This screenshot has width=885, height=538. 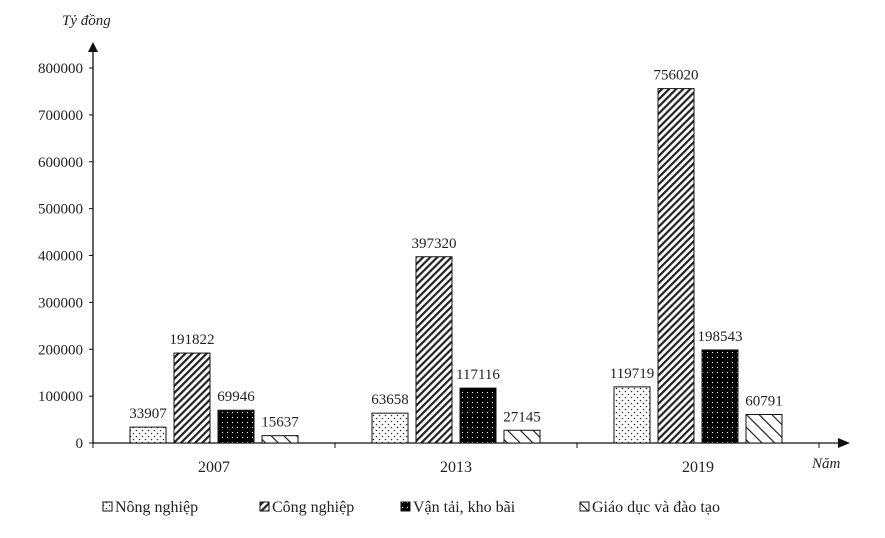 I want to click on bar-value-label: 397320, so click(x=434, y=244).